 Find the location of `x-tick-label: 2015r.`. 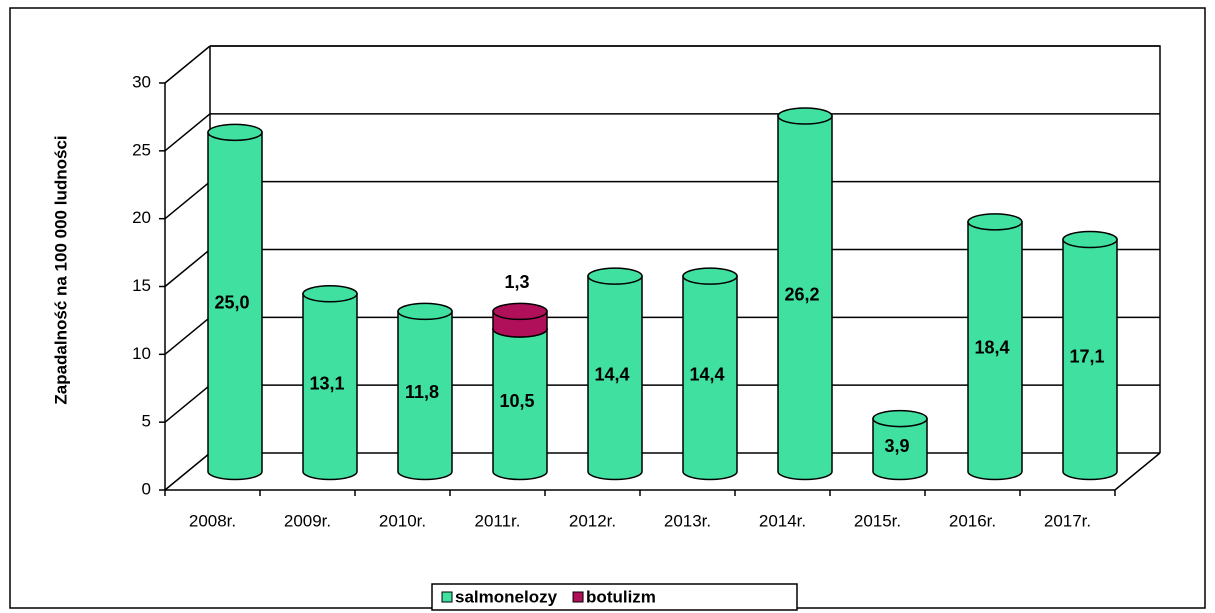

x-tick-label: 2015r. is located at coordinates (877, 520).